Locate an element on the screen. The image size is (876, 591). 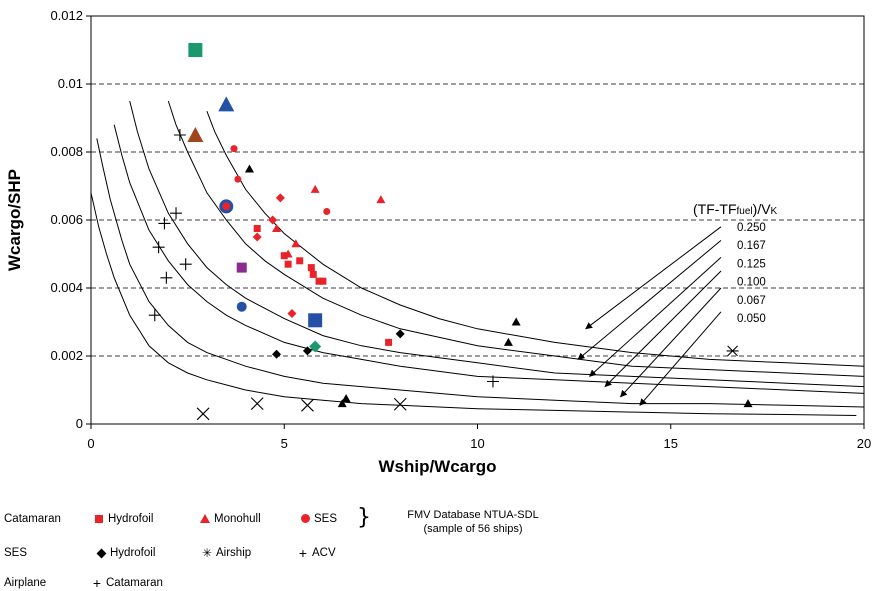
legend-item-label: Airship is located at coordinates (234, 553).